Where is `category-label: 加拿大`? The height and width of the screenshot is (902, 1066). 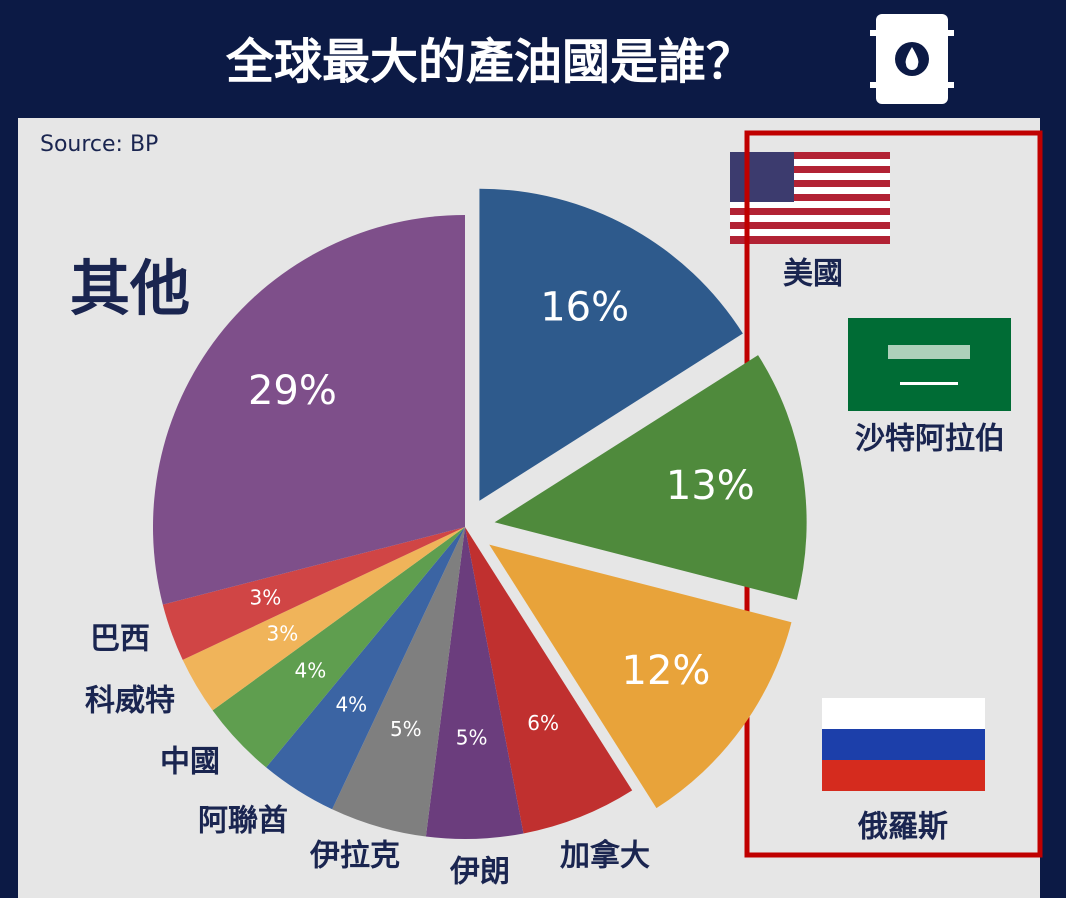 category-label: 加拿大 is located at coordinates (605, 856).